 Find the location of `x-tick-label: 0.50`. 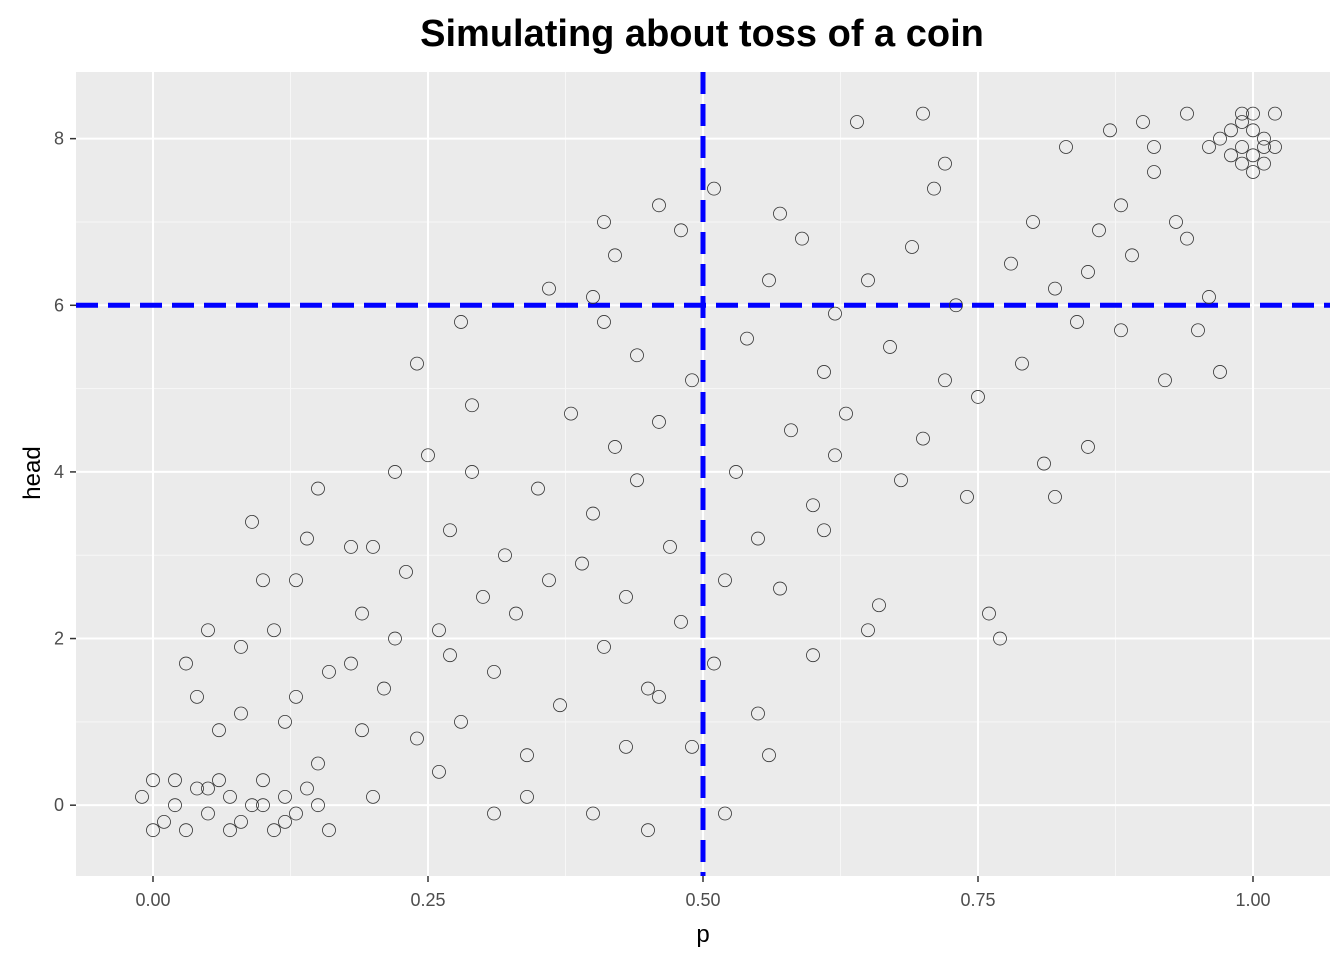

x-tick-label: 0.50 is located at coordinates (702, 900).